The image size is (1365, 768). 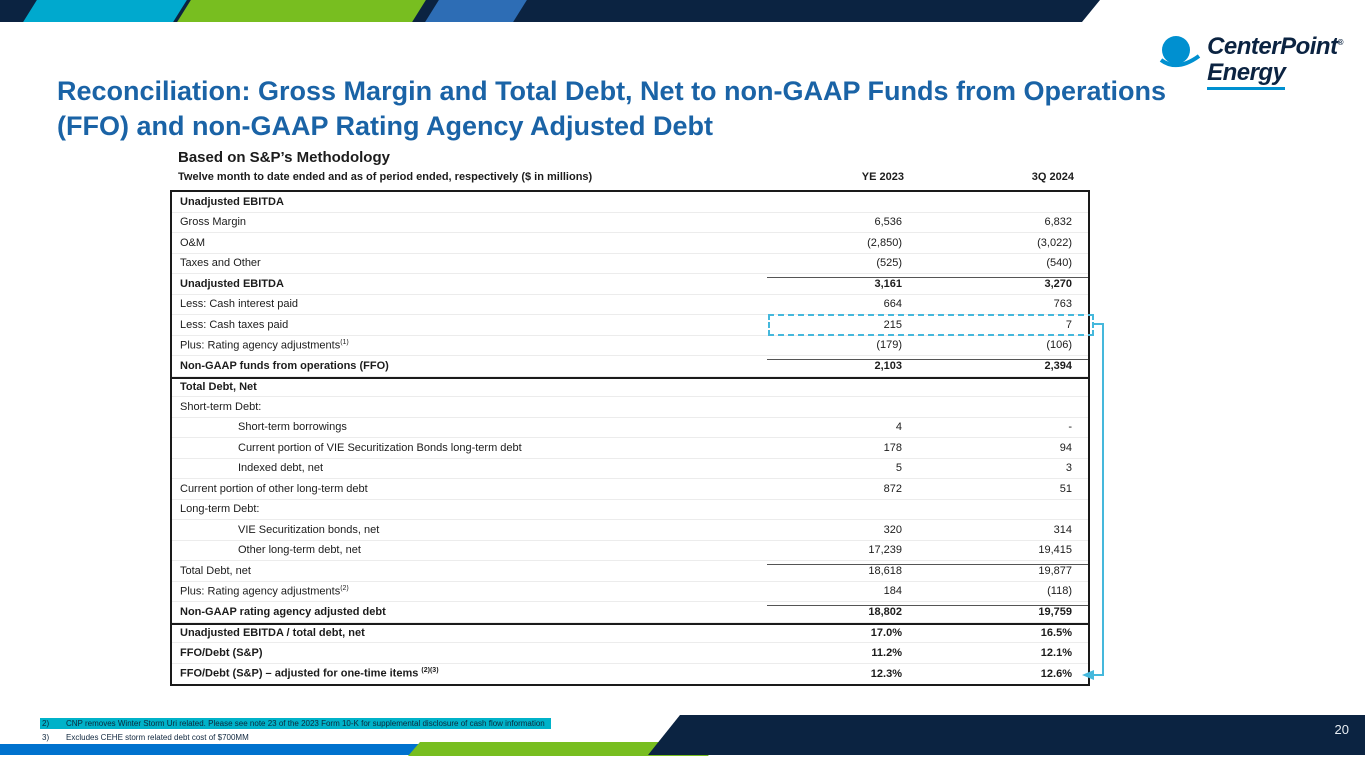 What do you see at coordinates (995, 570) in the screenshot?
I see `row-value-3q2024: 19,877` at bounding box center [995, 570].